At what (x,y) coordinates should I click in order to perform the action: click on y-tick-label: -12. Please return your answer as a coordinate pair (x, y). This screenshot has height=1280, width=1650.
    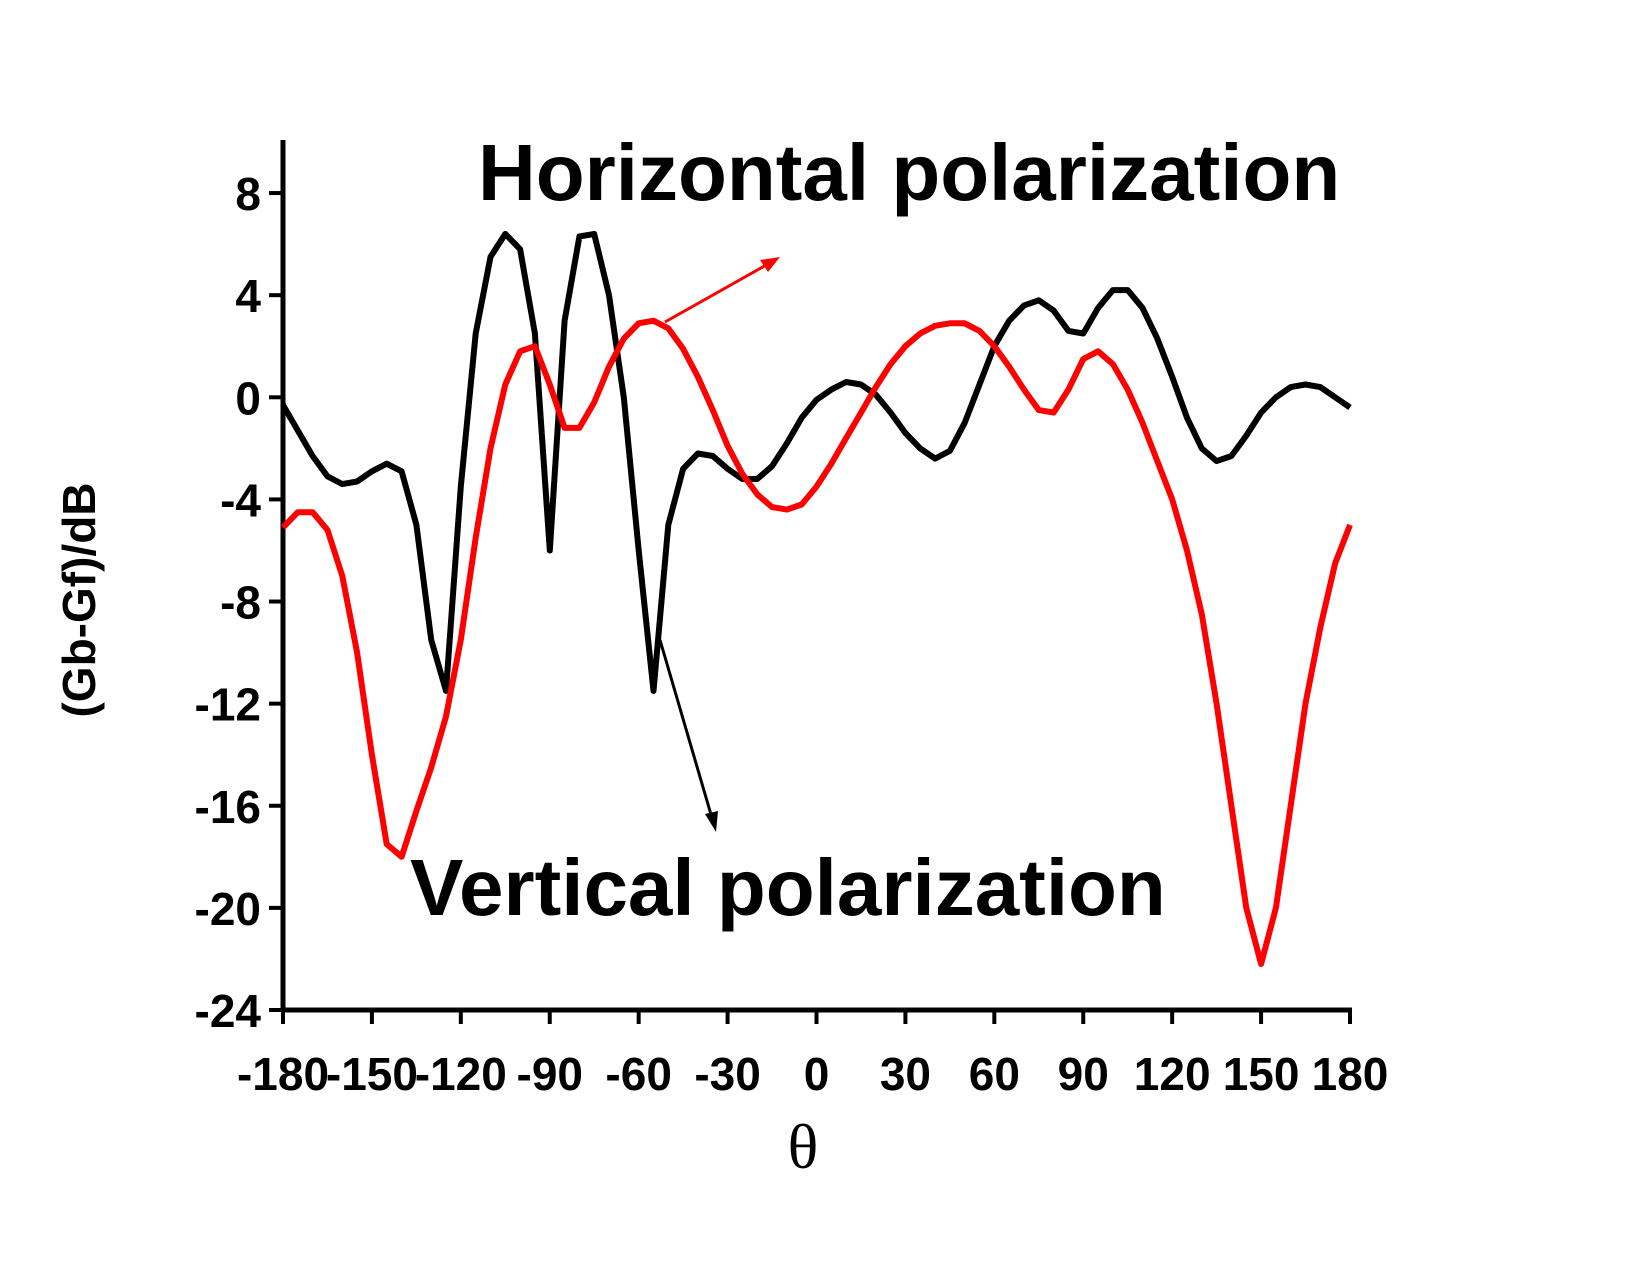
    Looking at the image, I should click on (228, 705).